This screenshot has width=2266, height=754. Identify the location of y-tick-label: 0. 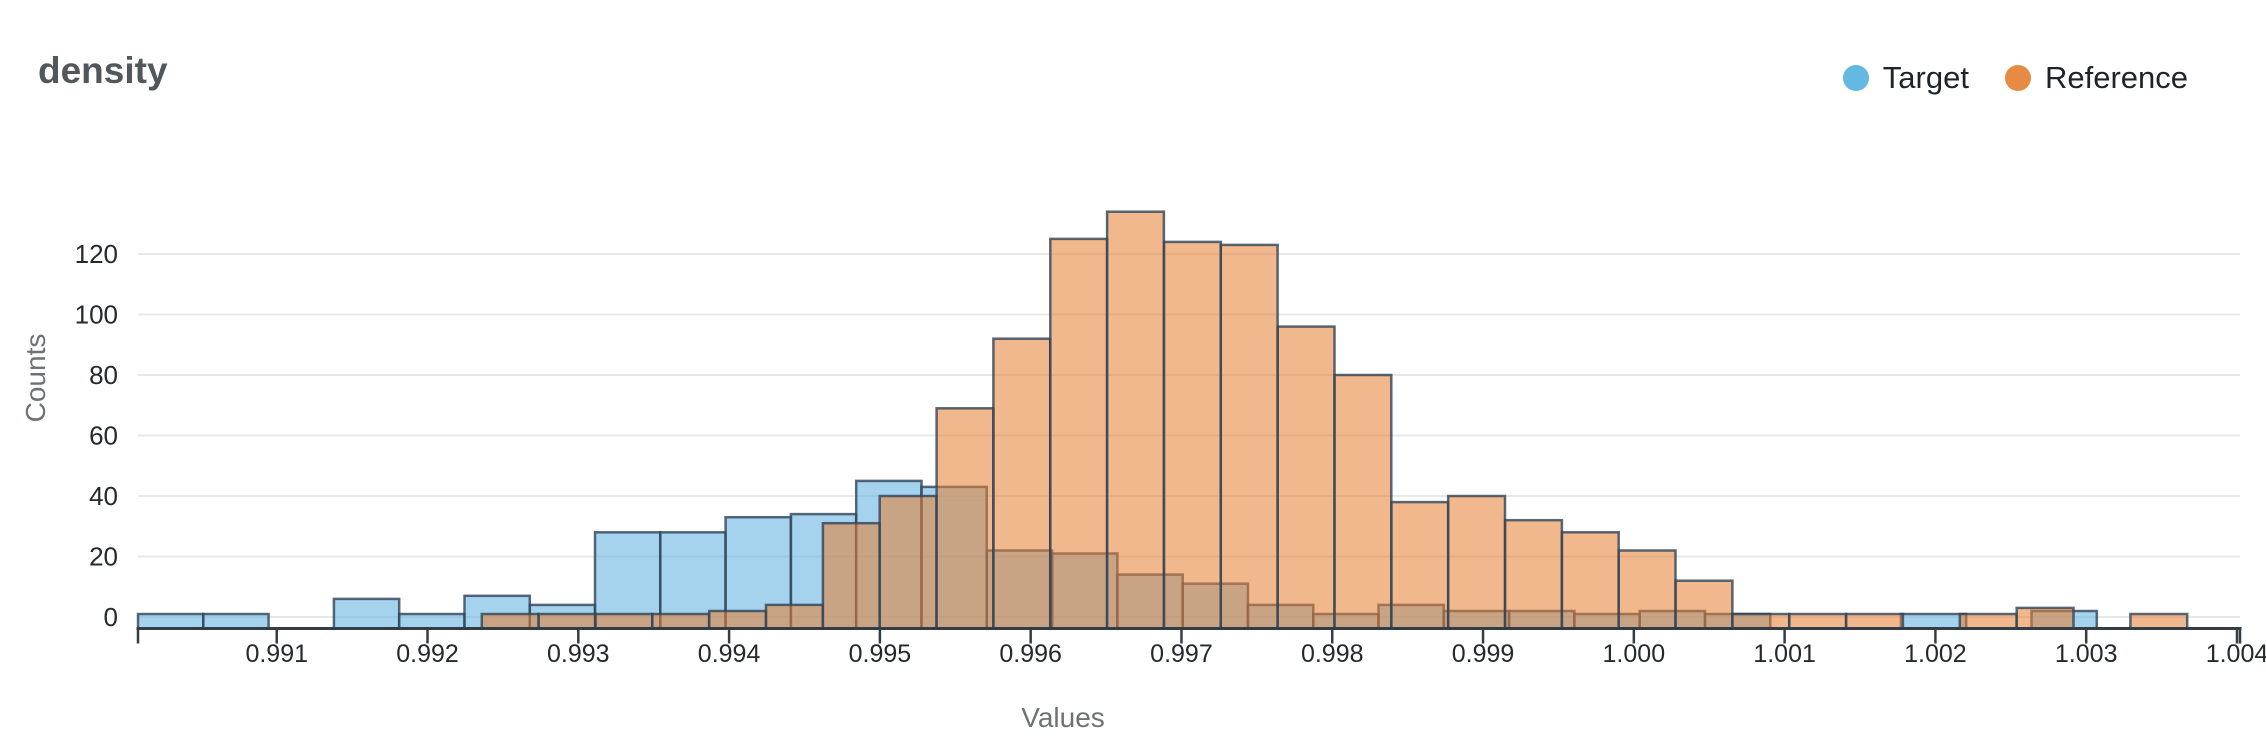
(111, 617).